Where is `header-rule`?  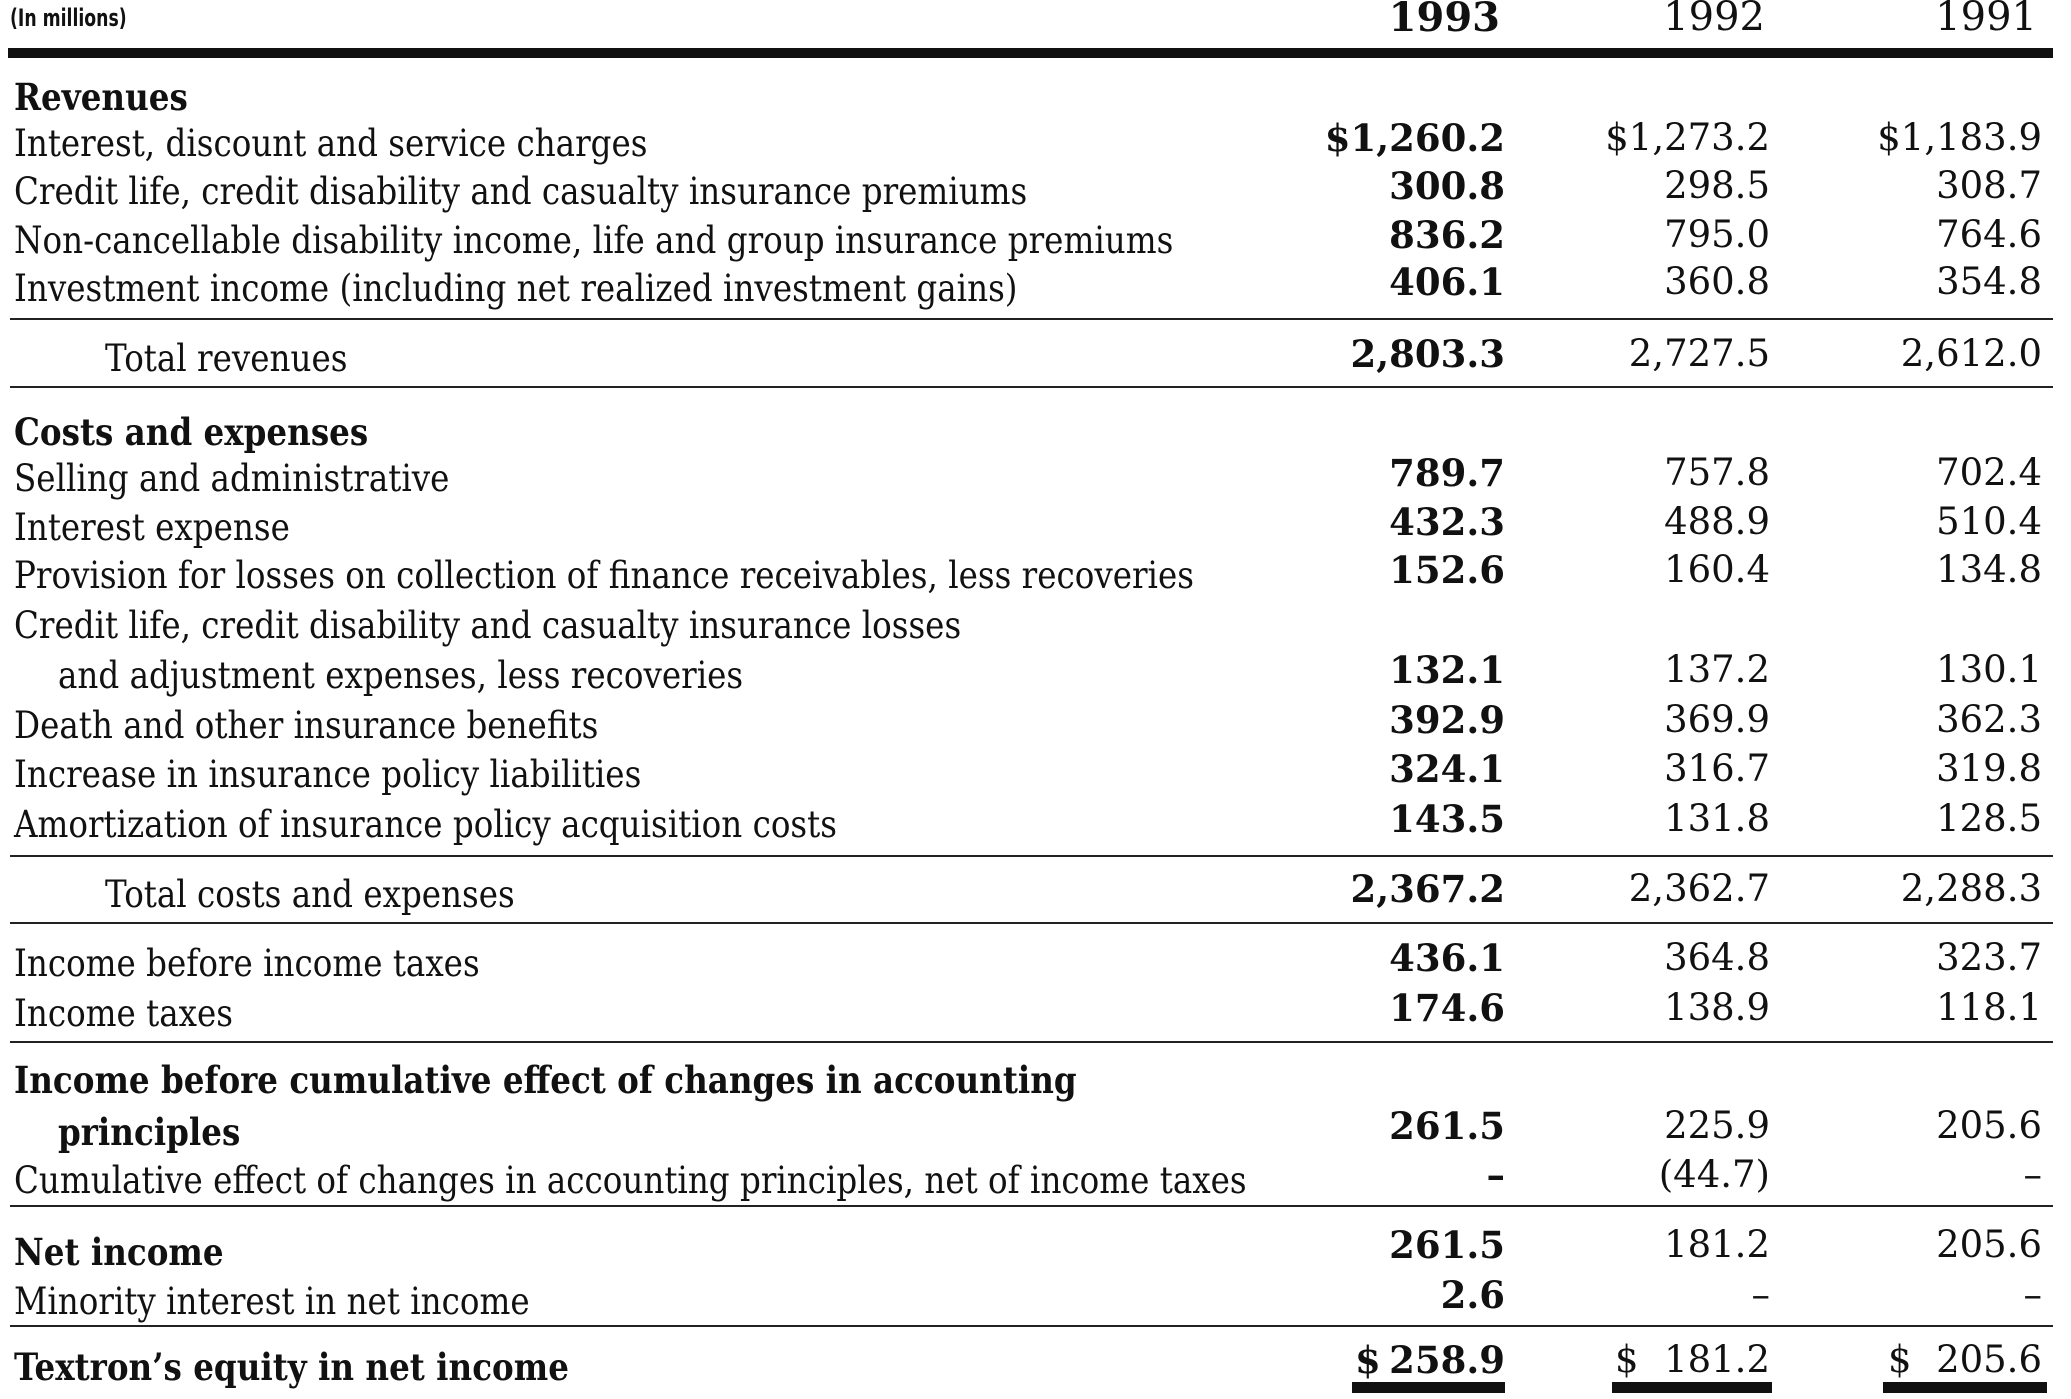
header-rule is located at coordinates (1030, 53).